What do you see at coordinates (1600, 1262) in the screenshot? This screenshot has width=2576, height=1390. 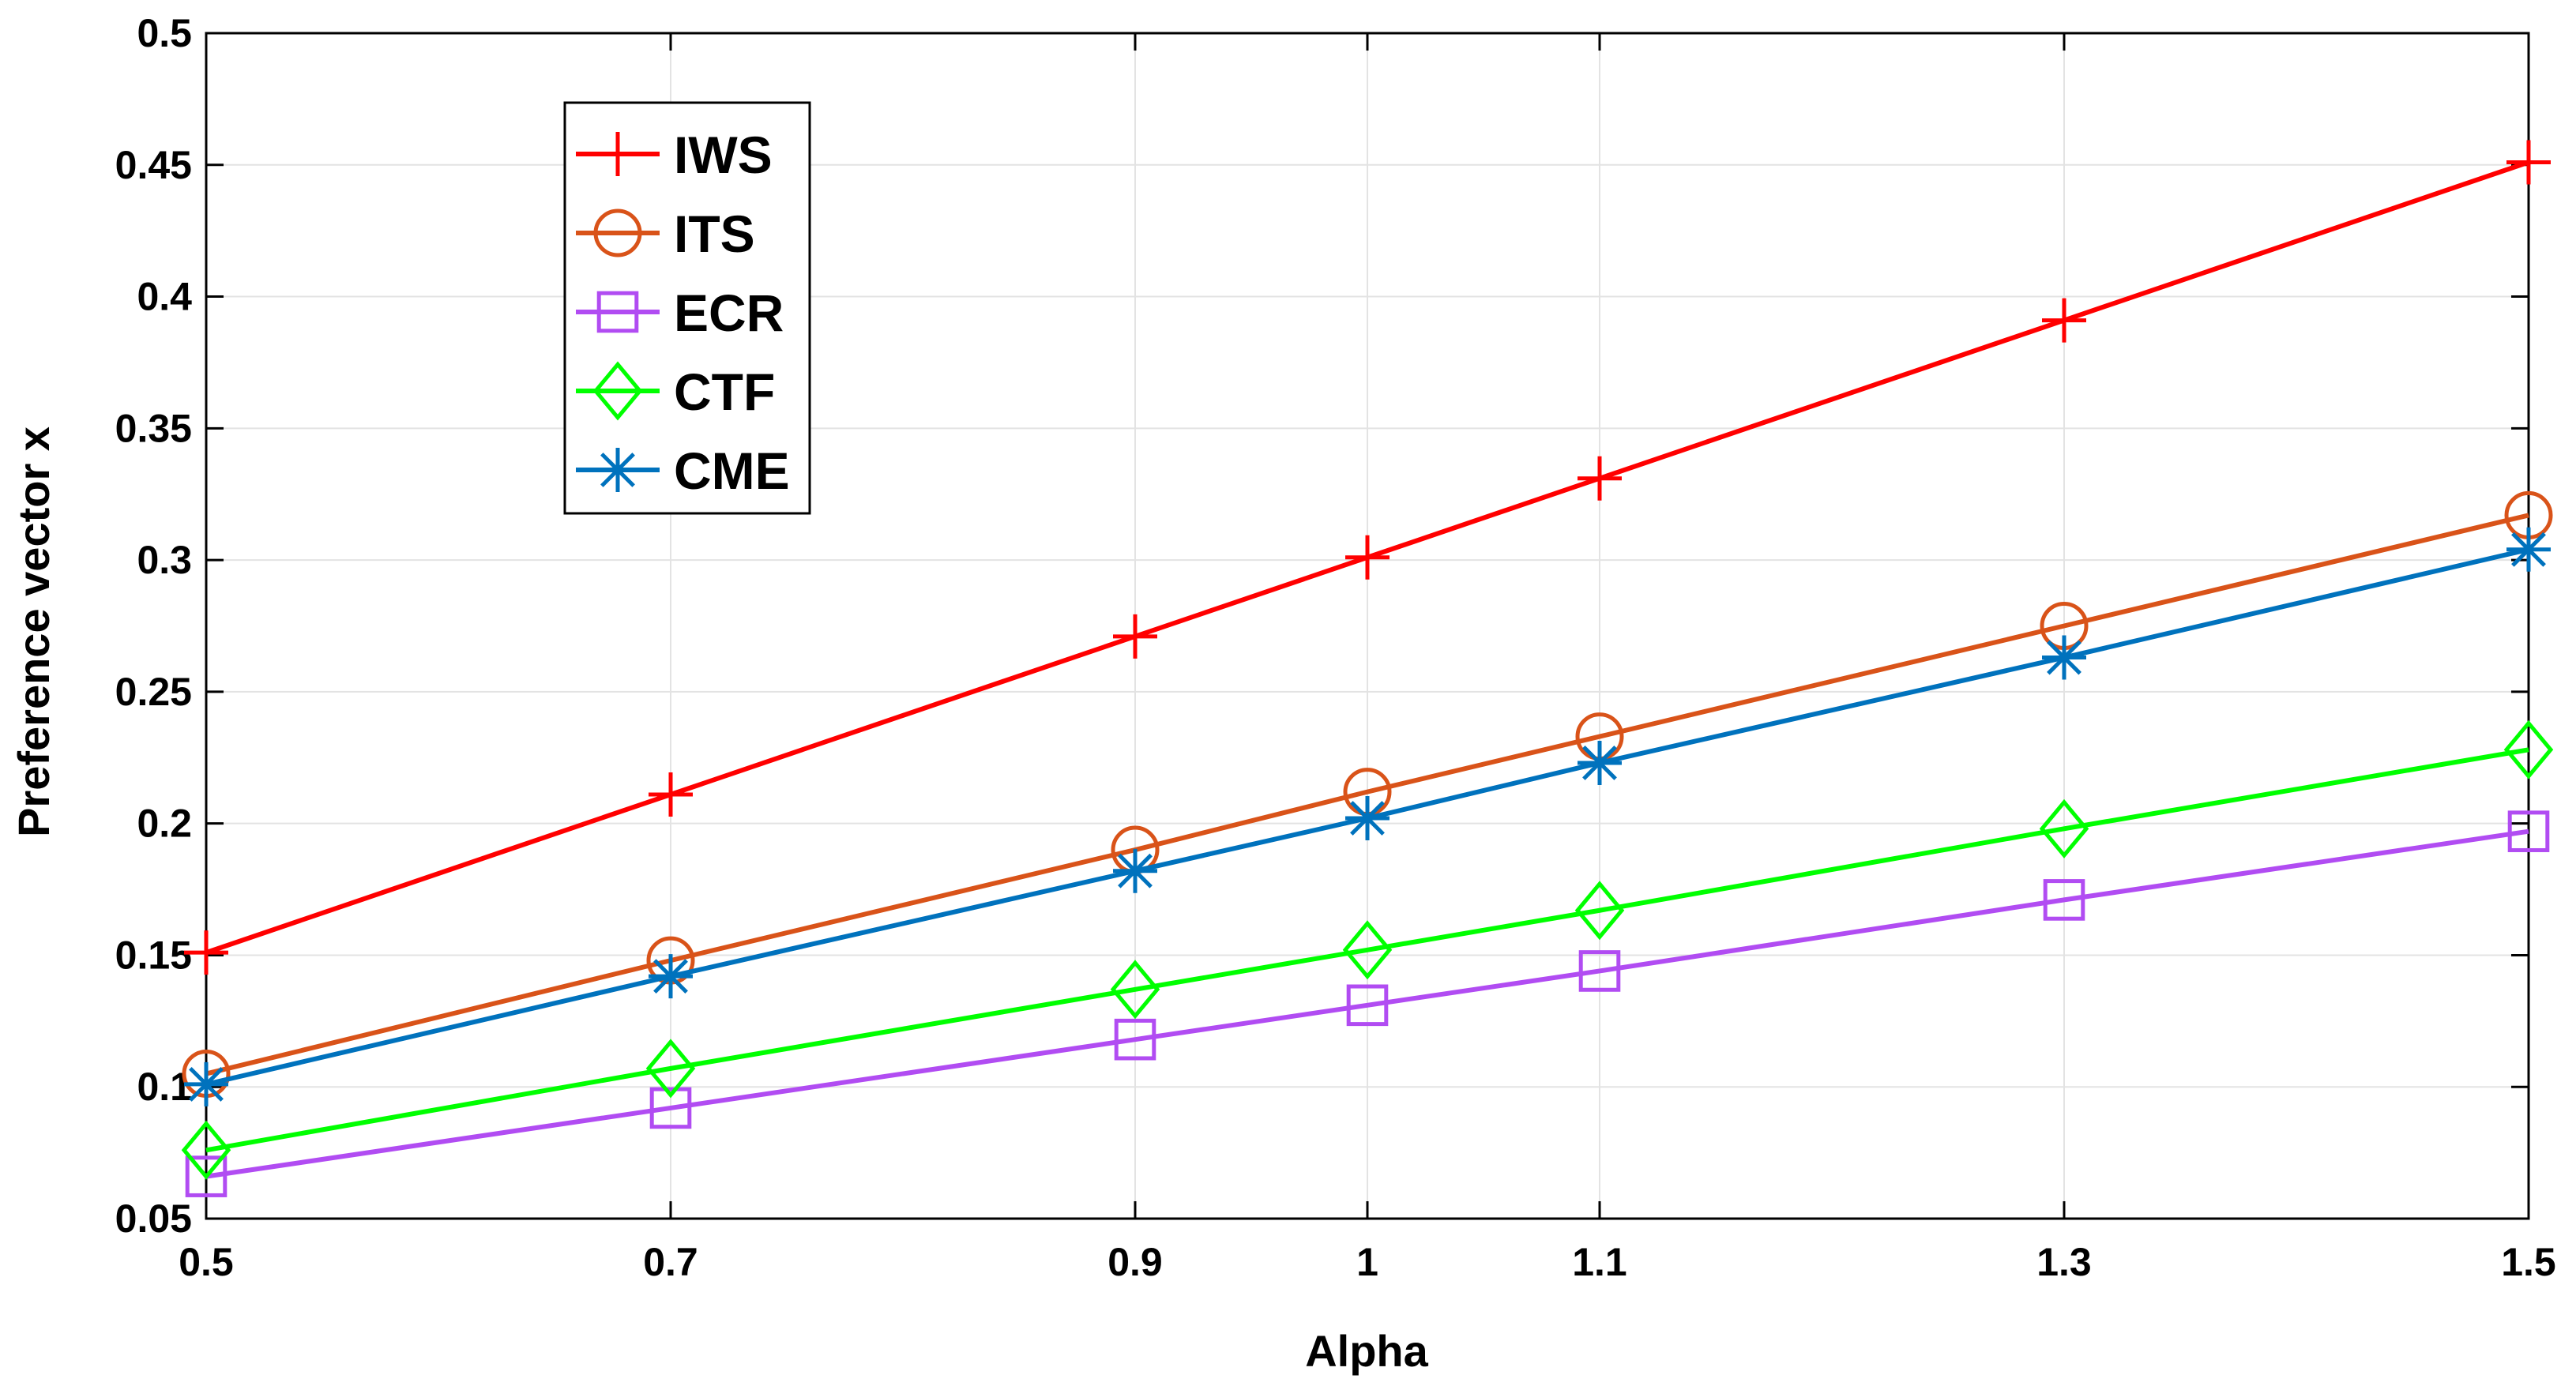 I see `x-tick-label: 1.1` at bounding box center [1600, 1262].